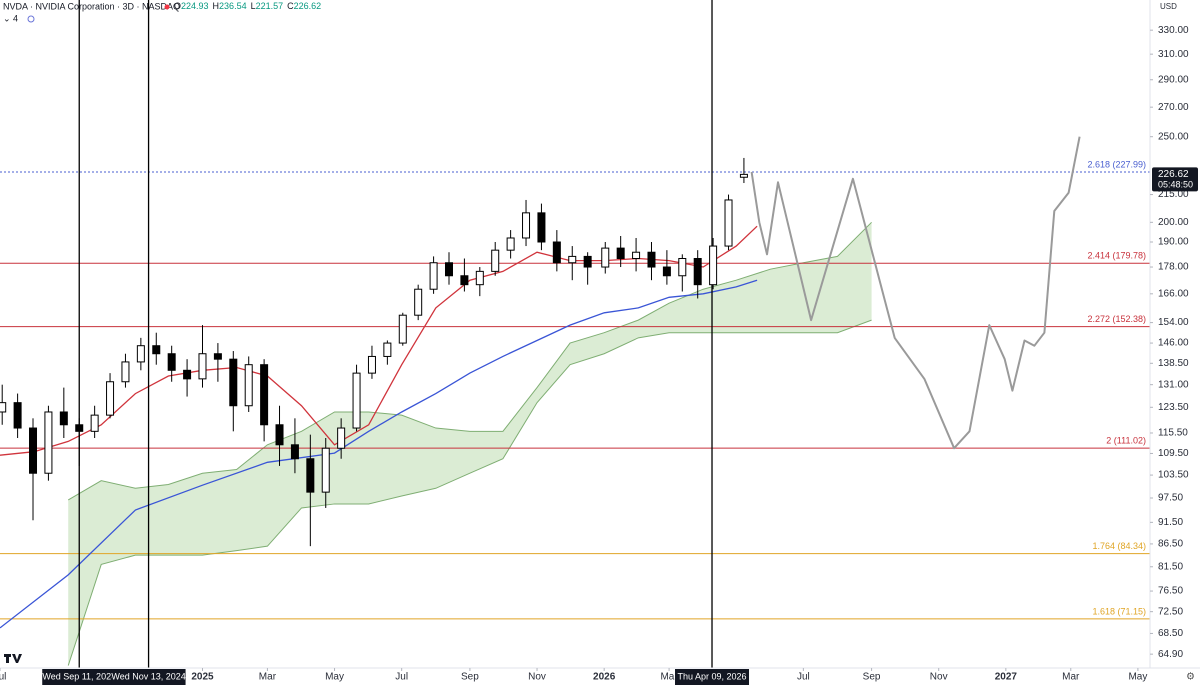 Image resolution: width=1200 pixels, height=686 pixels. I want to click on symbol-title: NVDA · NVIDIA Corporation · 3D · NASDAQ, so click(91, 6).